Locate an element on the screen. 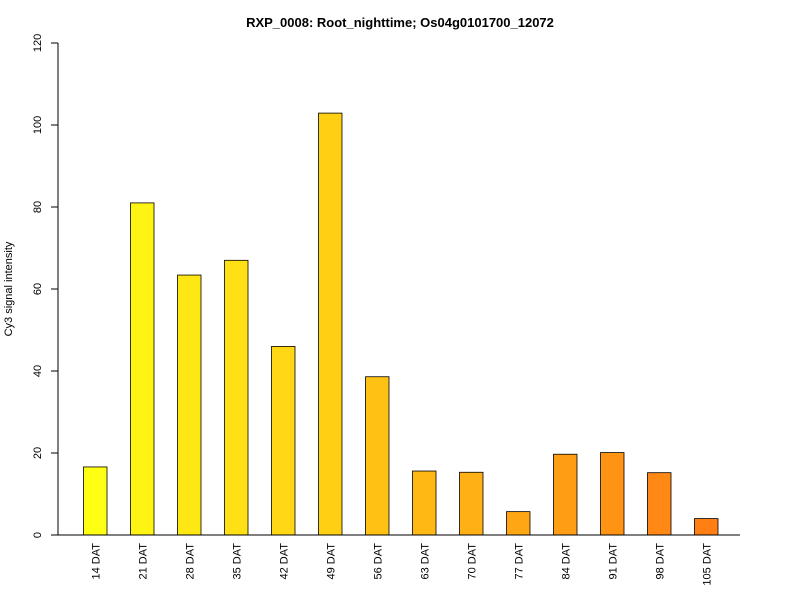 The image size is (800, 600). x-tick-label: 84 DAT is located at coordinates (566, 561).